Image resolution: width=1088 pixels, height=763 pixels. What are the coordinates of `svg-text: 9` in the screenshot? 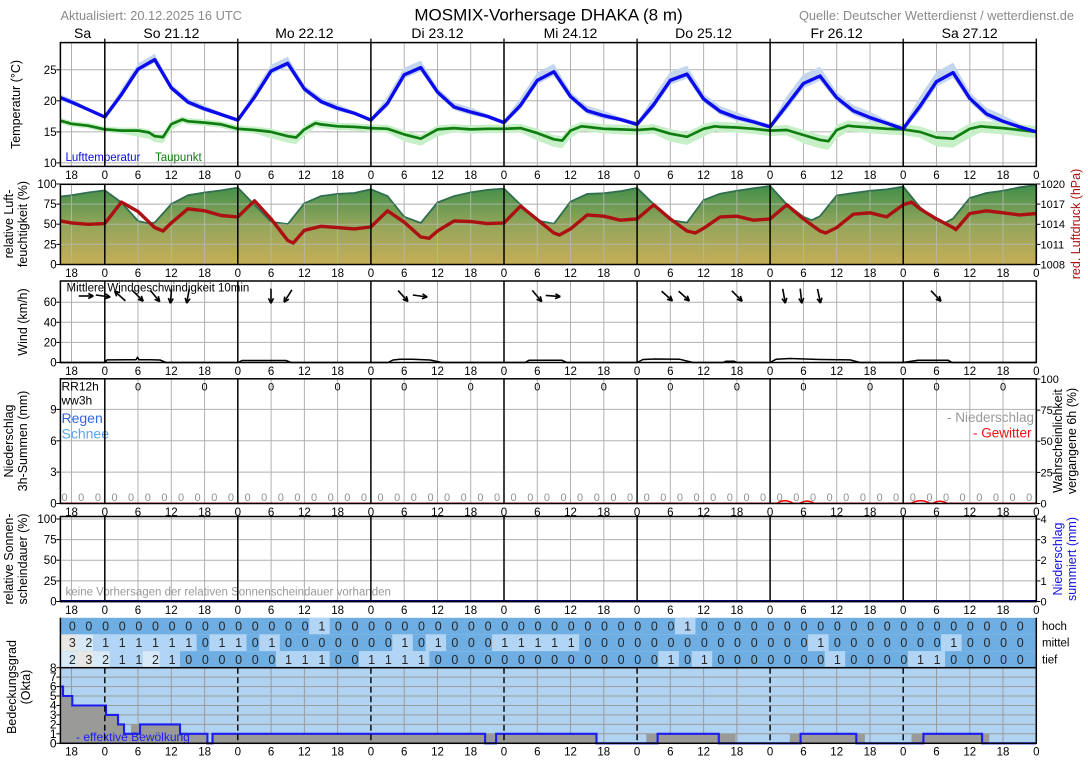 It's located at (53, 410).